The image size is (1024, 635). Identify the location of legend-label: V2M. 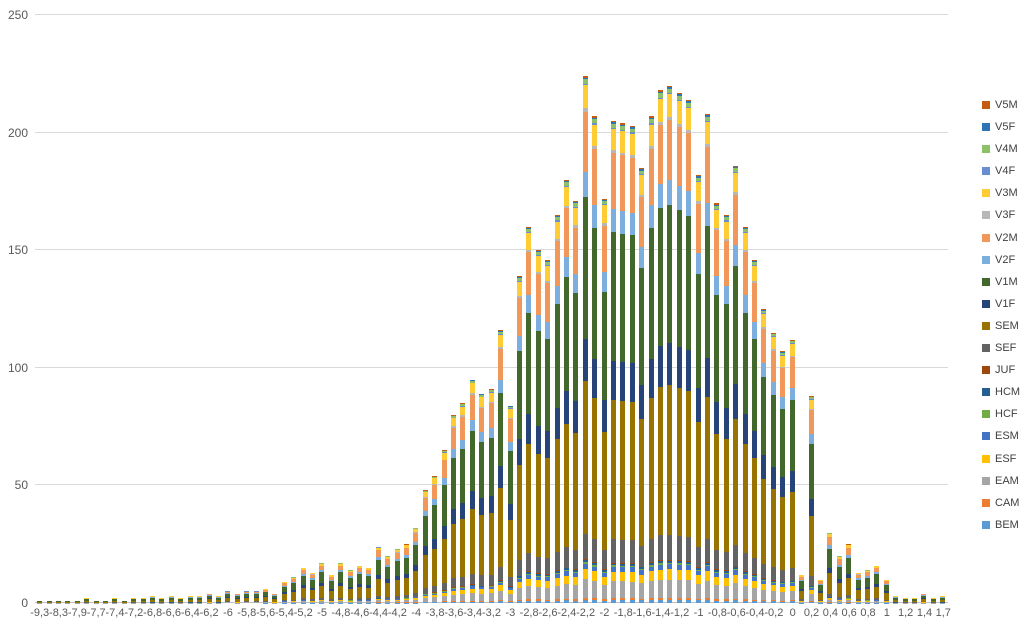
(1006, 237).